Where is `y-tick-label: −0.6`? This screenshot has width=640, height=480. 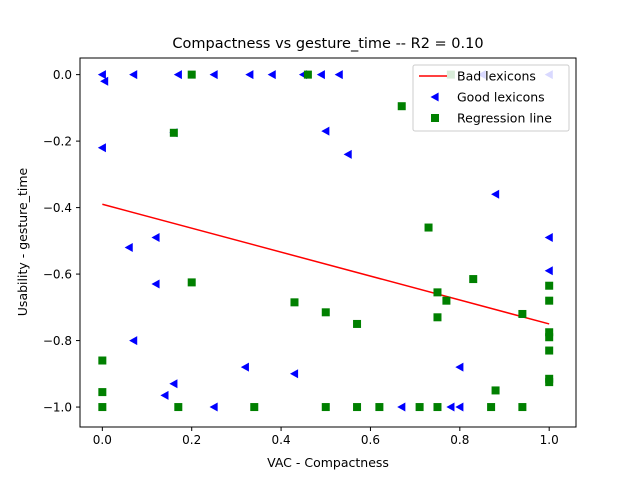
y-tick-label: −0.6 is located at coordinates (57, 275).